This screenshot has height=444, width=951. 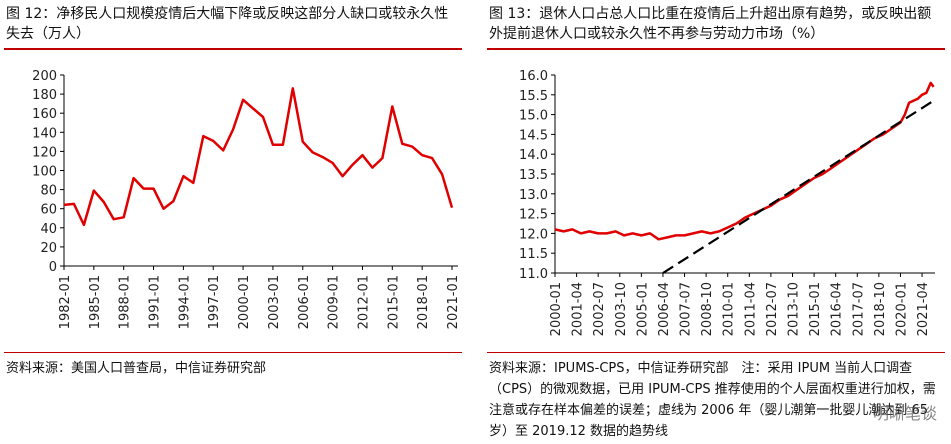 I want to click on y-tick-label: 100, so click(x=44, y=172).